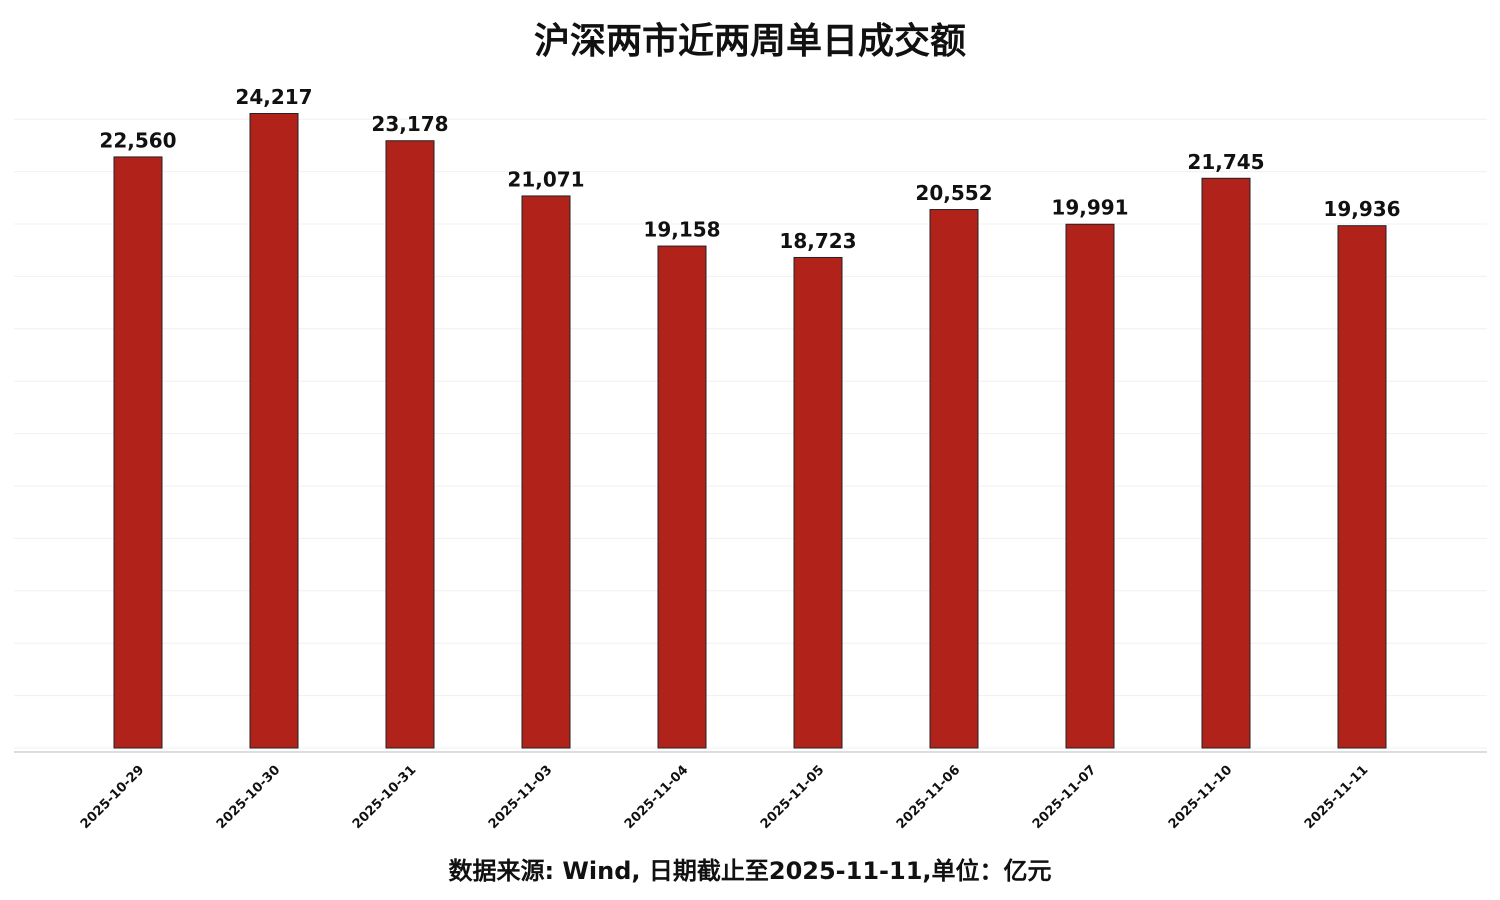 The width and height of the screenshot is (1500, 900). I want to click on chart-title: 沪深两市近两周单日成交额, so click(750, 41).